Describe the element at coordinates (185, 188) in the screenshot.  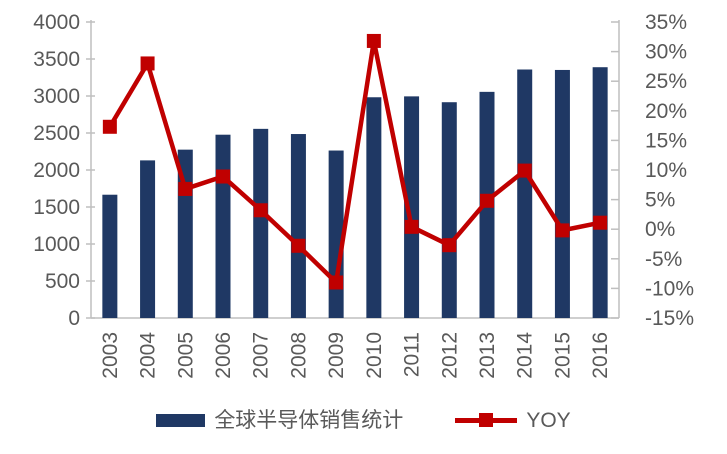
I see `yoy-marker-2005` at that location.